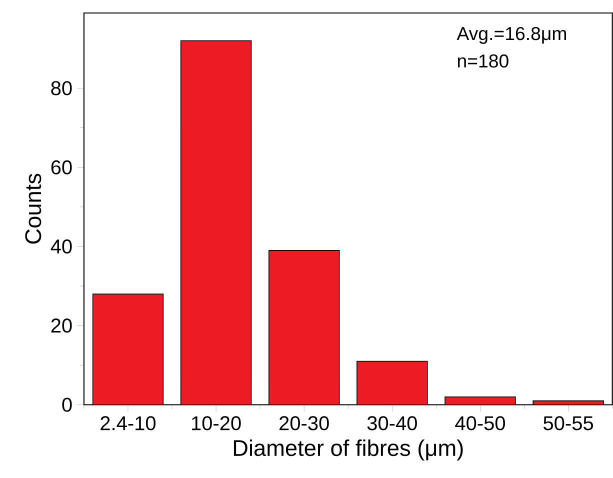  I want to click on annotation: n=180, so click(483, 61).